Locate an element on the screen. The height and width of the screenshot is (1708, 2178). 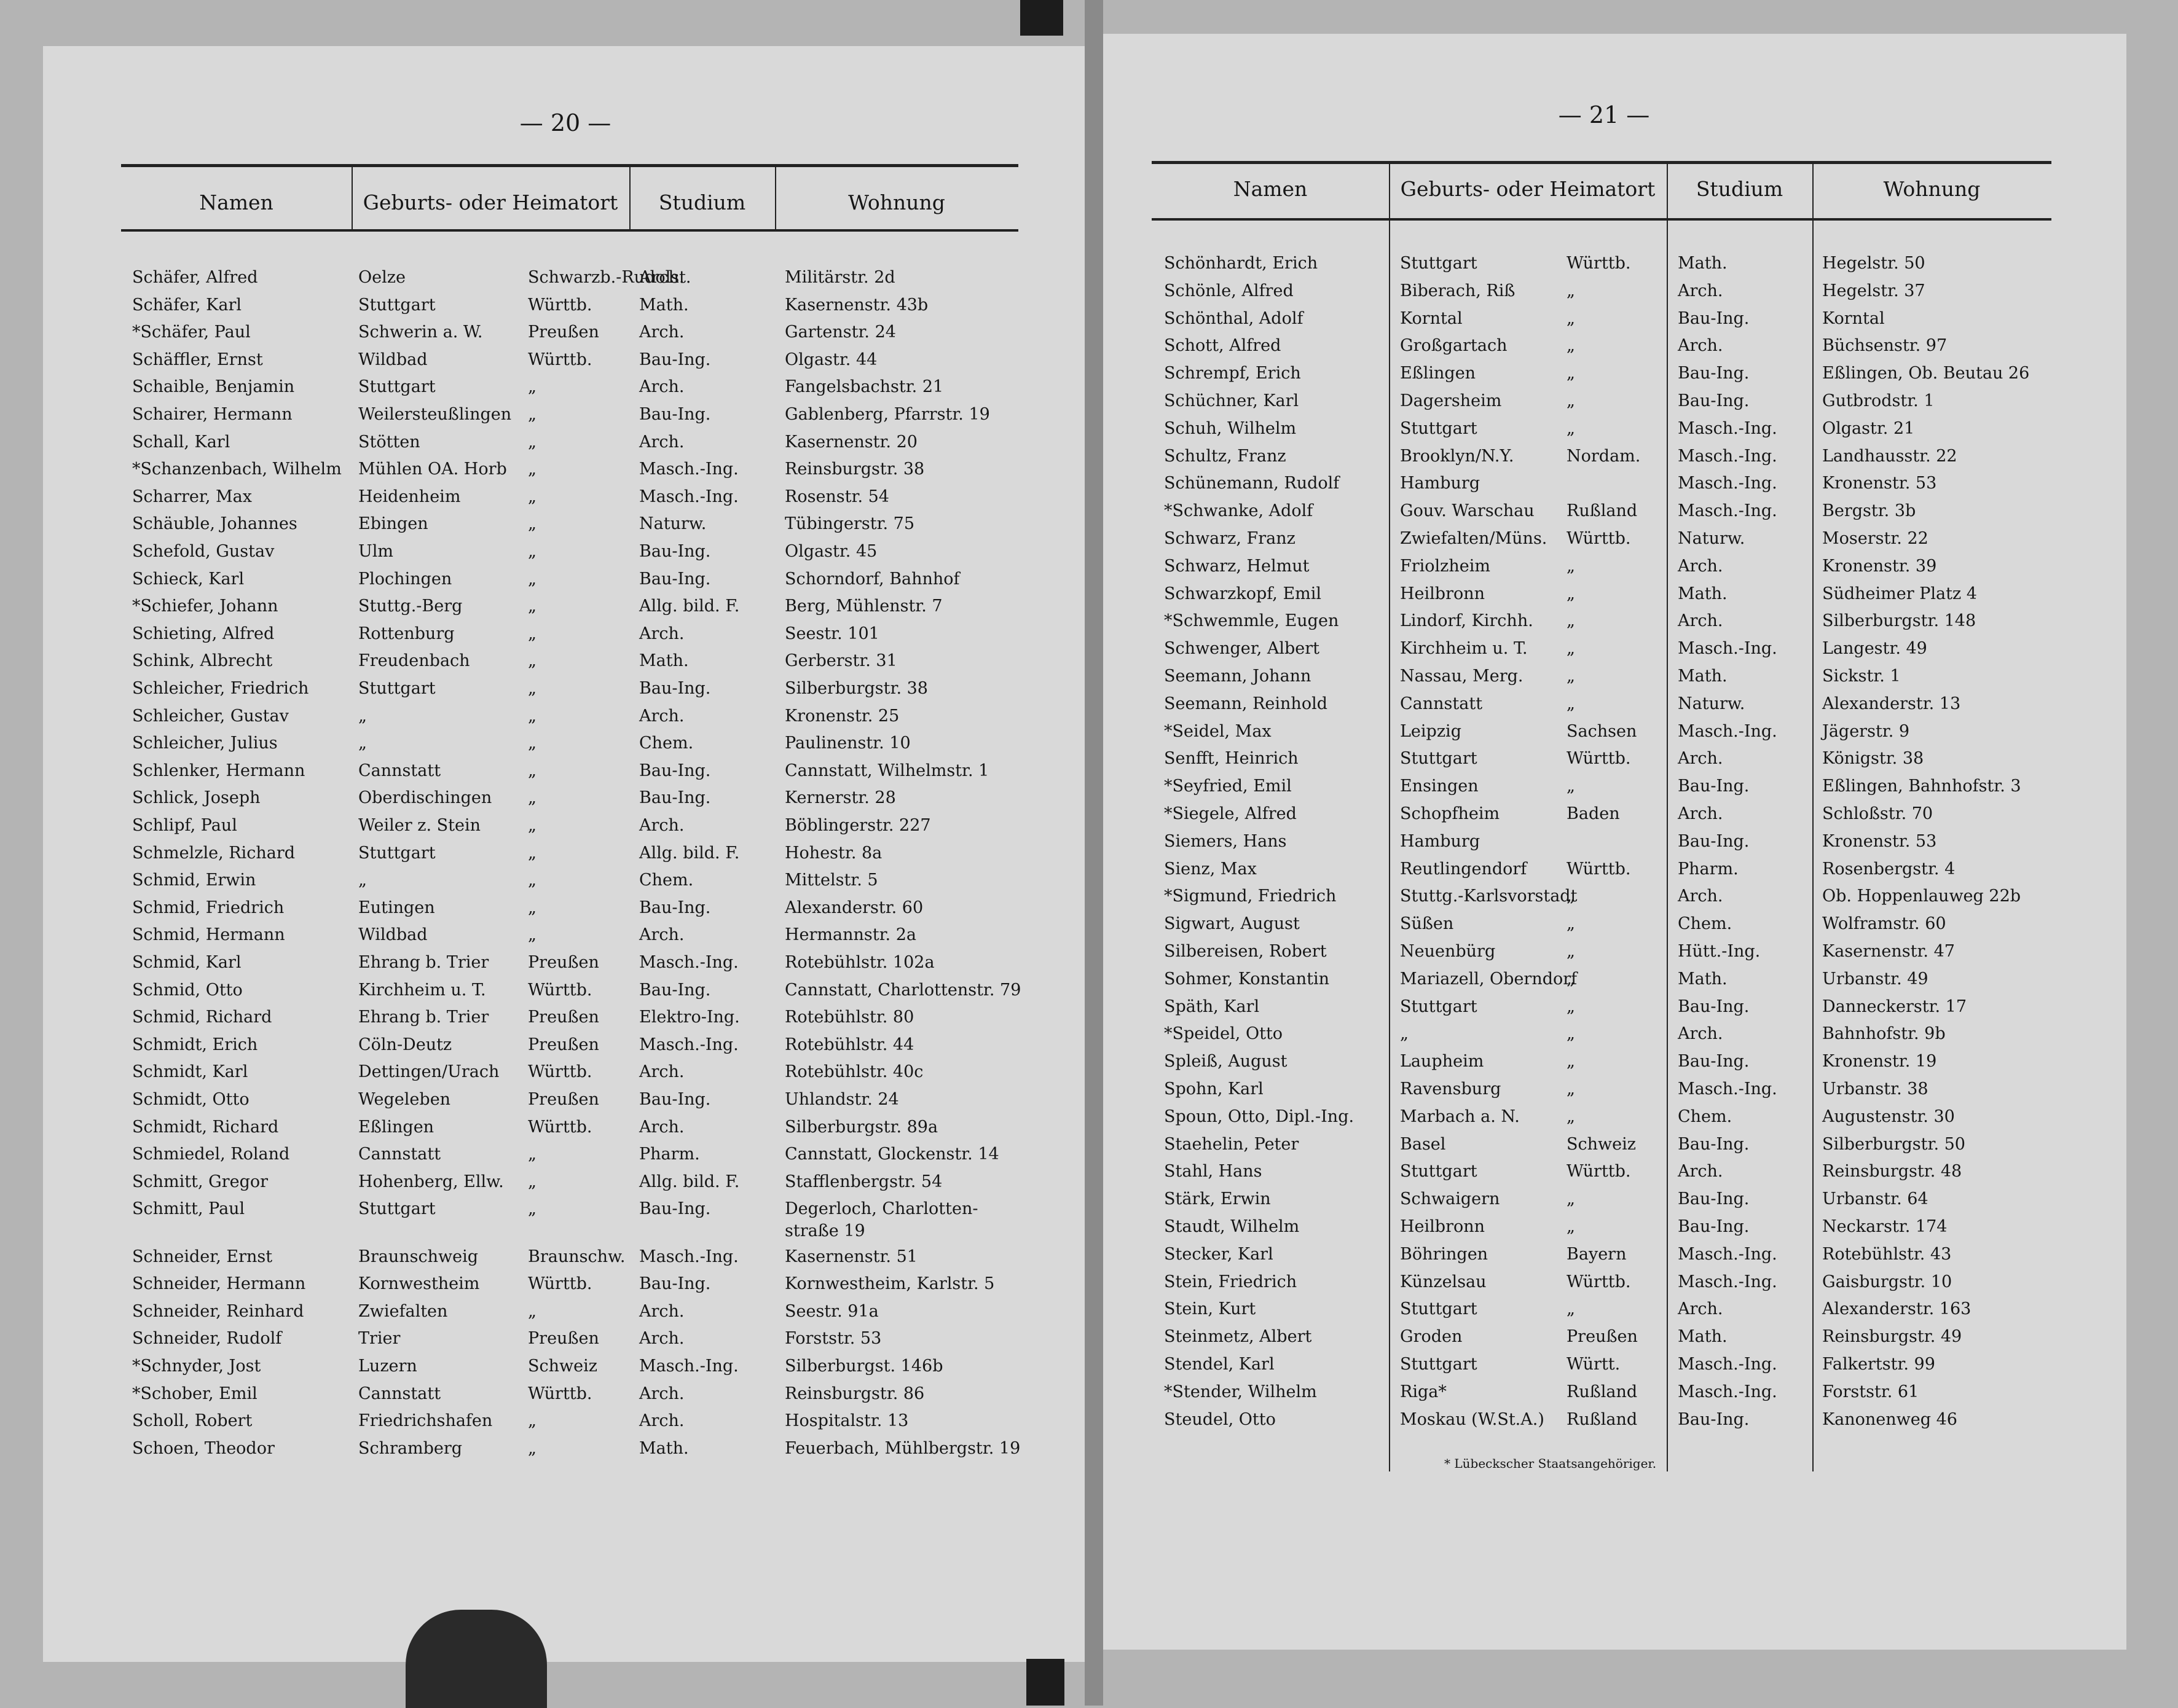
cell: Brooklyn/N.Y. is located at coordinates (1457, 456).